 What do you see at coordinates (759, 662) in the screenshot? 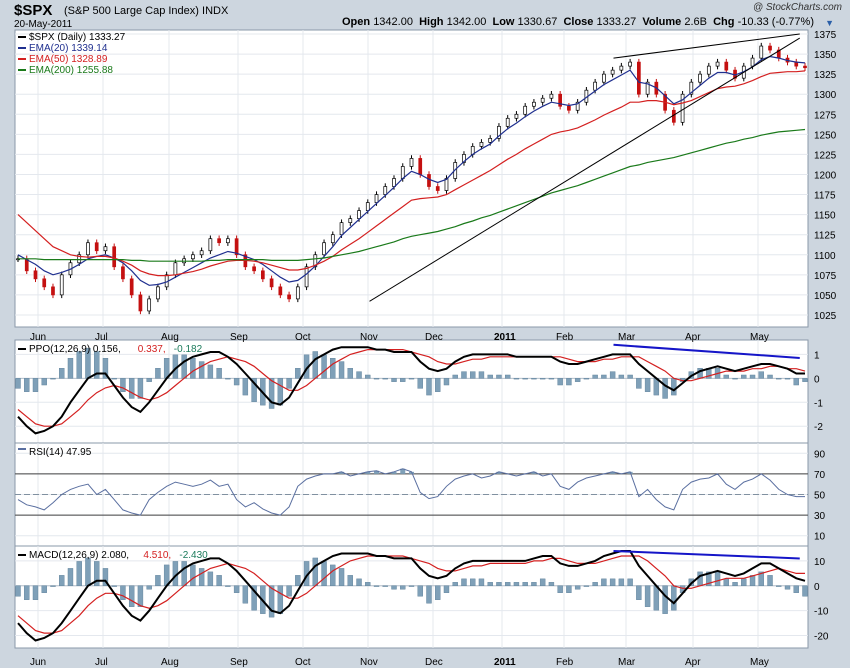
I see `x-tick-label: May` at bounding box center [759, 662].